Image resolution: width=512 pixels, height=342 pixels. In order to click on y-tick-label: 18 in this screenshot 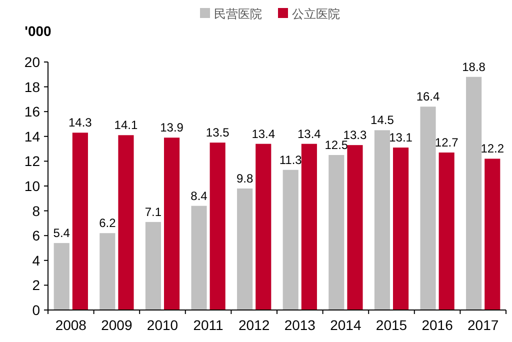, I will do `click(32, 86)`.